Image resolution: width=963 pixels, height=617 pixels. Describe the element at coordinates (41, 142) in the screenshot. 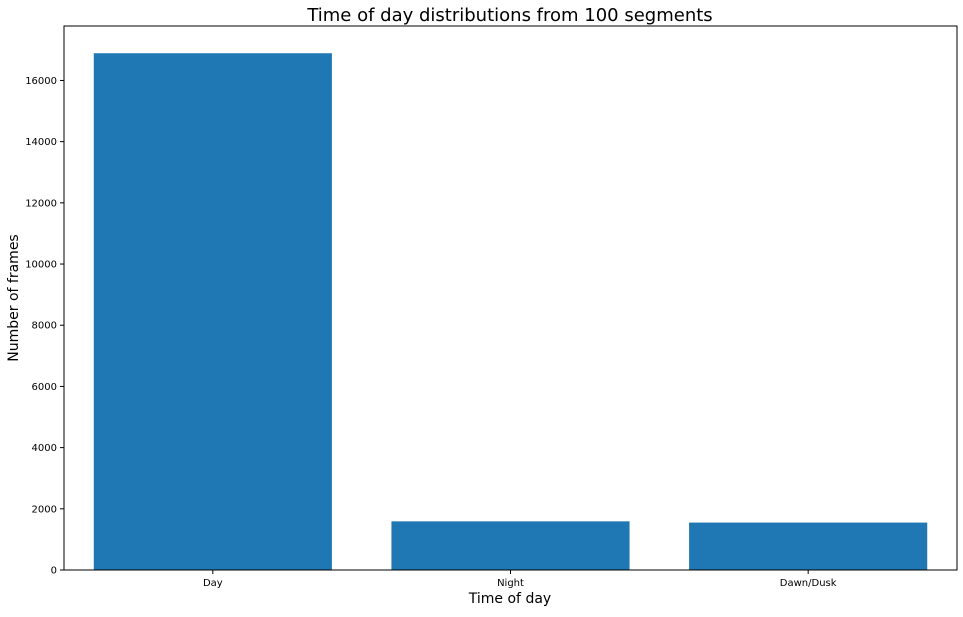

I see `y-tick-label: 14000` at that location.